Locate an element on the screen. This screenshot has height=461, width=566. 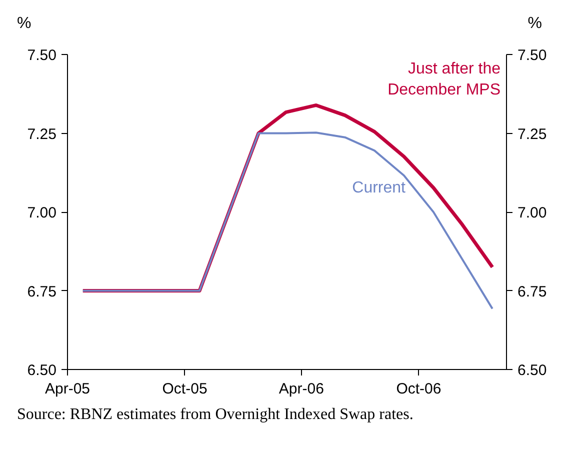
y-tick-label: 6.75 is located at coordinates (42, 291).